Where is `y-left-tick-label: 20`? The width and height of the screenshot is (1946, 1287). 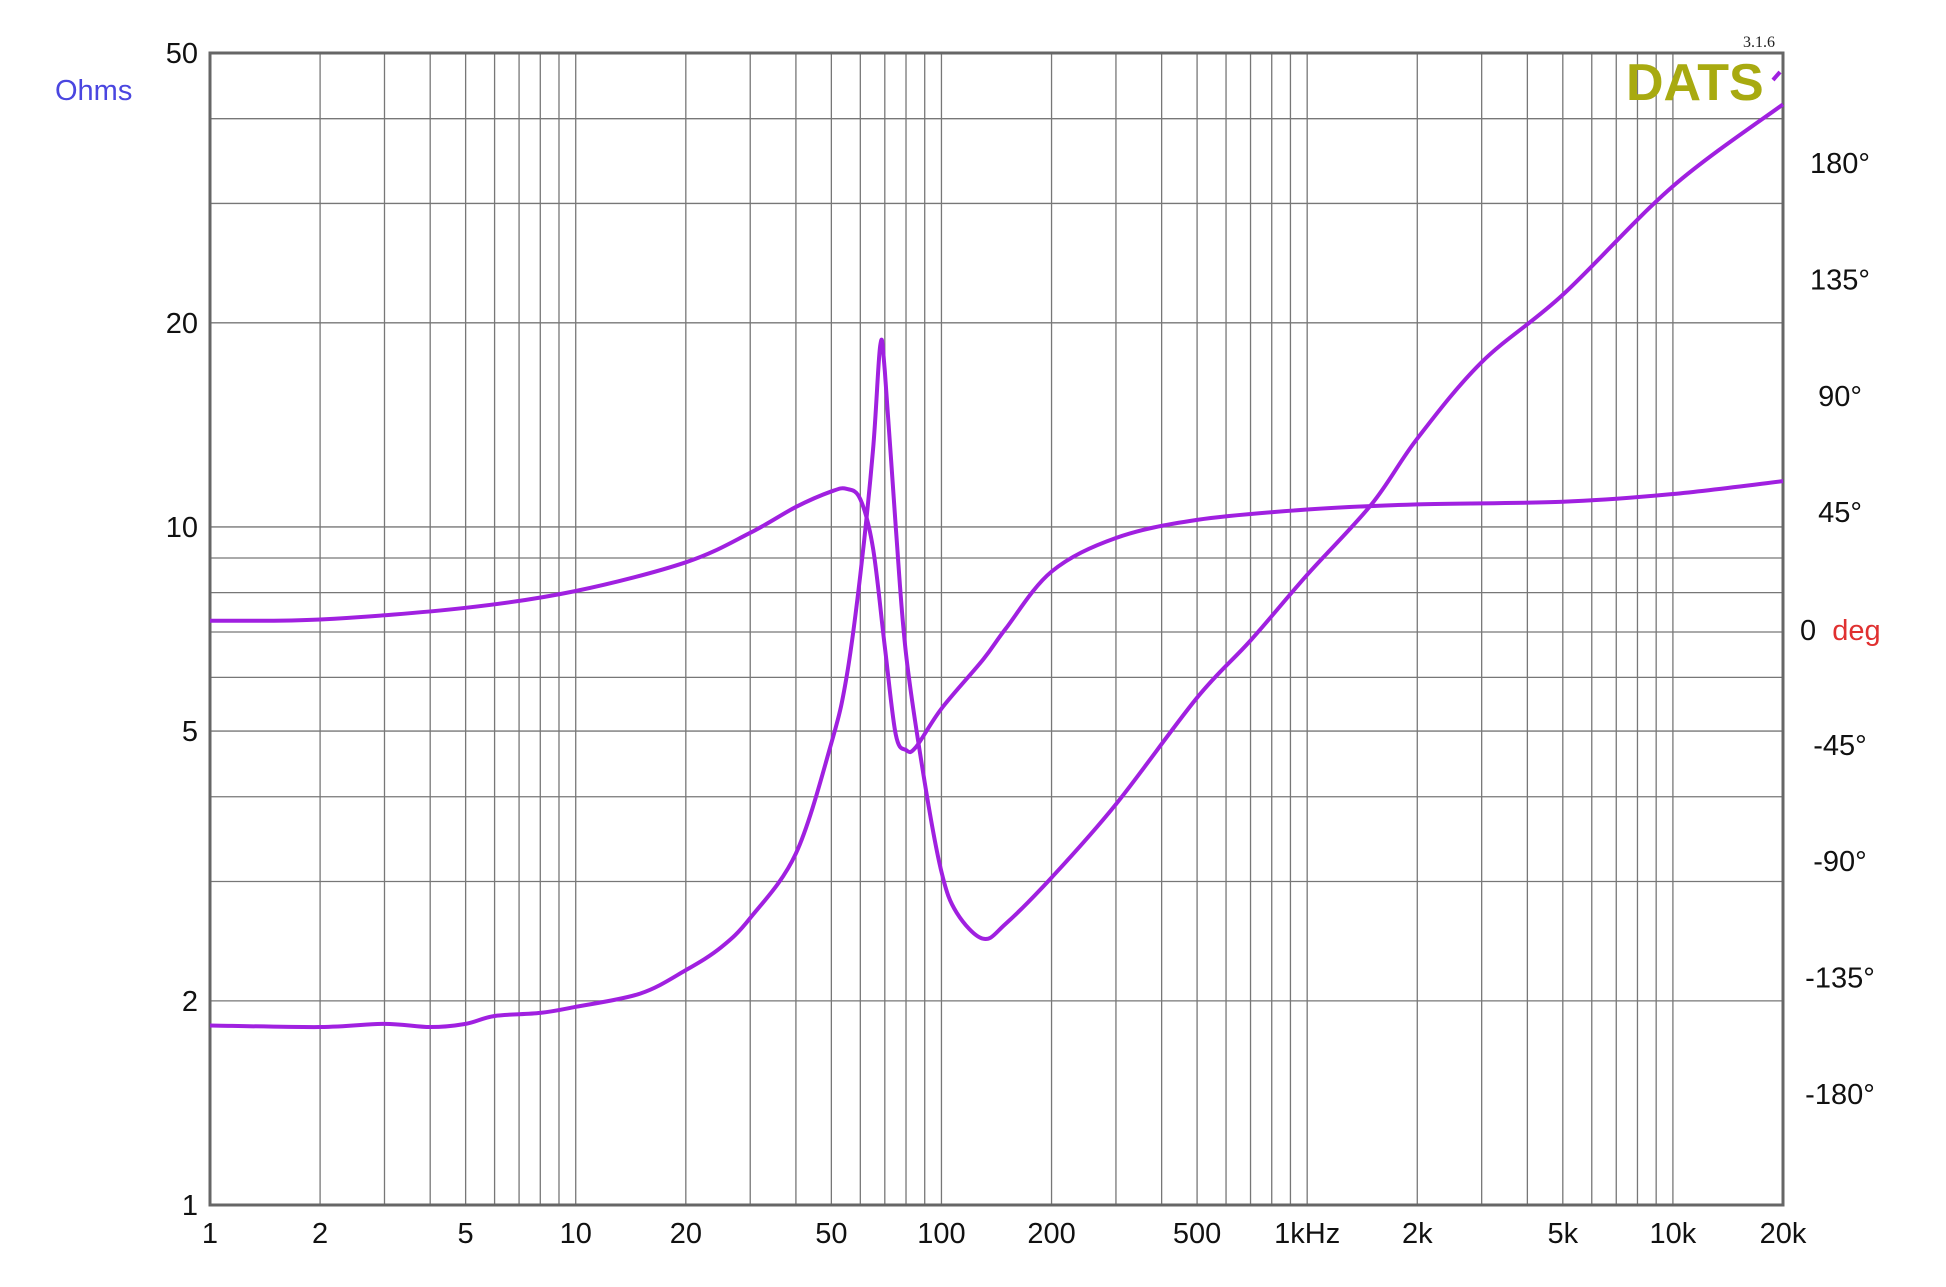
y-left-tick-label: 20 is located at coordinates (182, 324).